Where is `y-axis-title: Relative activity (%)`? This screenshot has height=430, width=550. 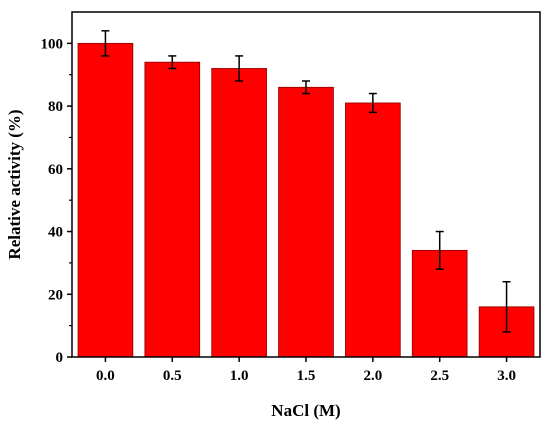
y-axis-title: Relative activity (%) is located at coordinates (14, 184).